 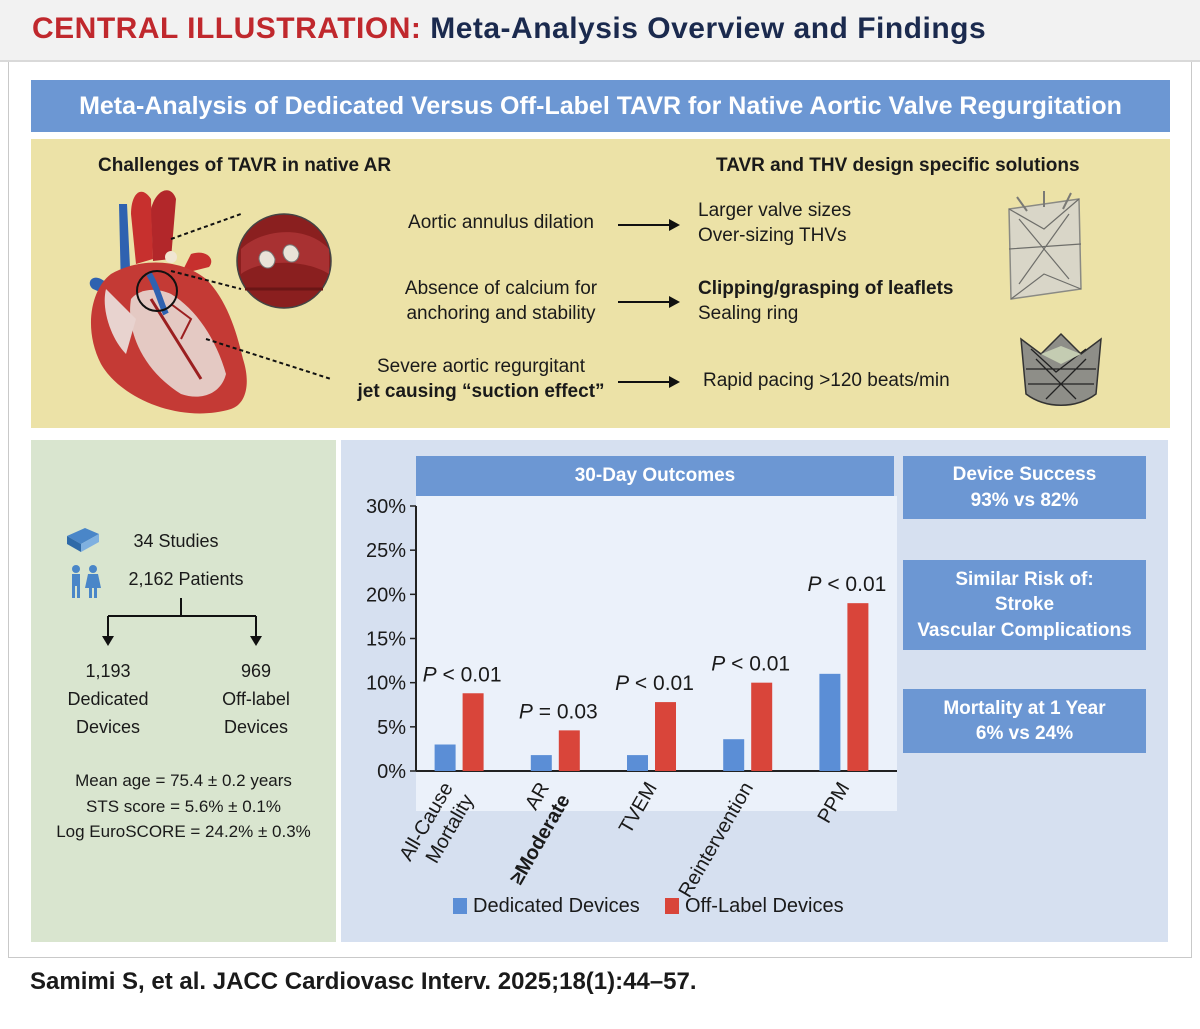 What do you see at coordinates (1024, 487) in the screenshot?
I see `device-success-box: Device Success 93% vs 82%` at bounding box center [1024, 487].